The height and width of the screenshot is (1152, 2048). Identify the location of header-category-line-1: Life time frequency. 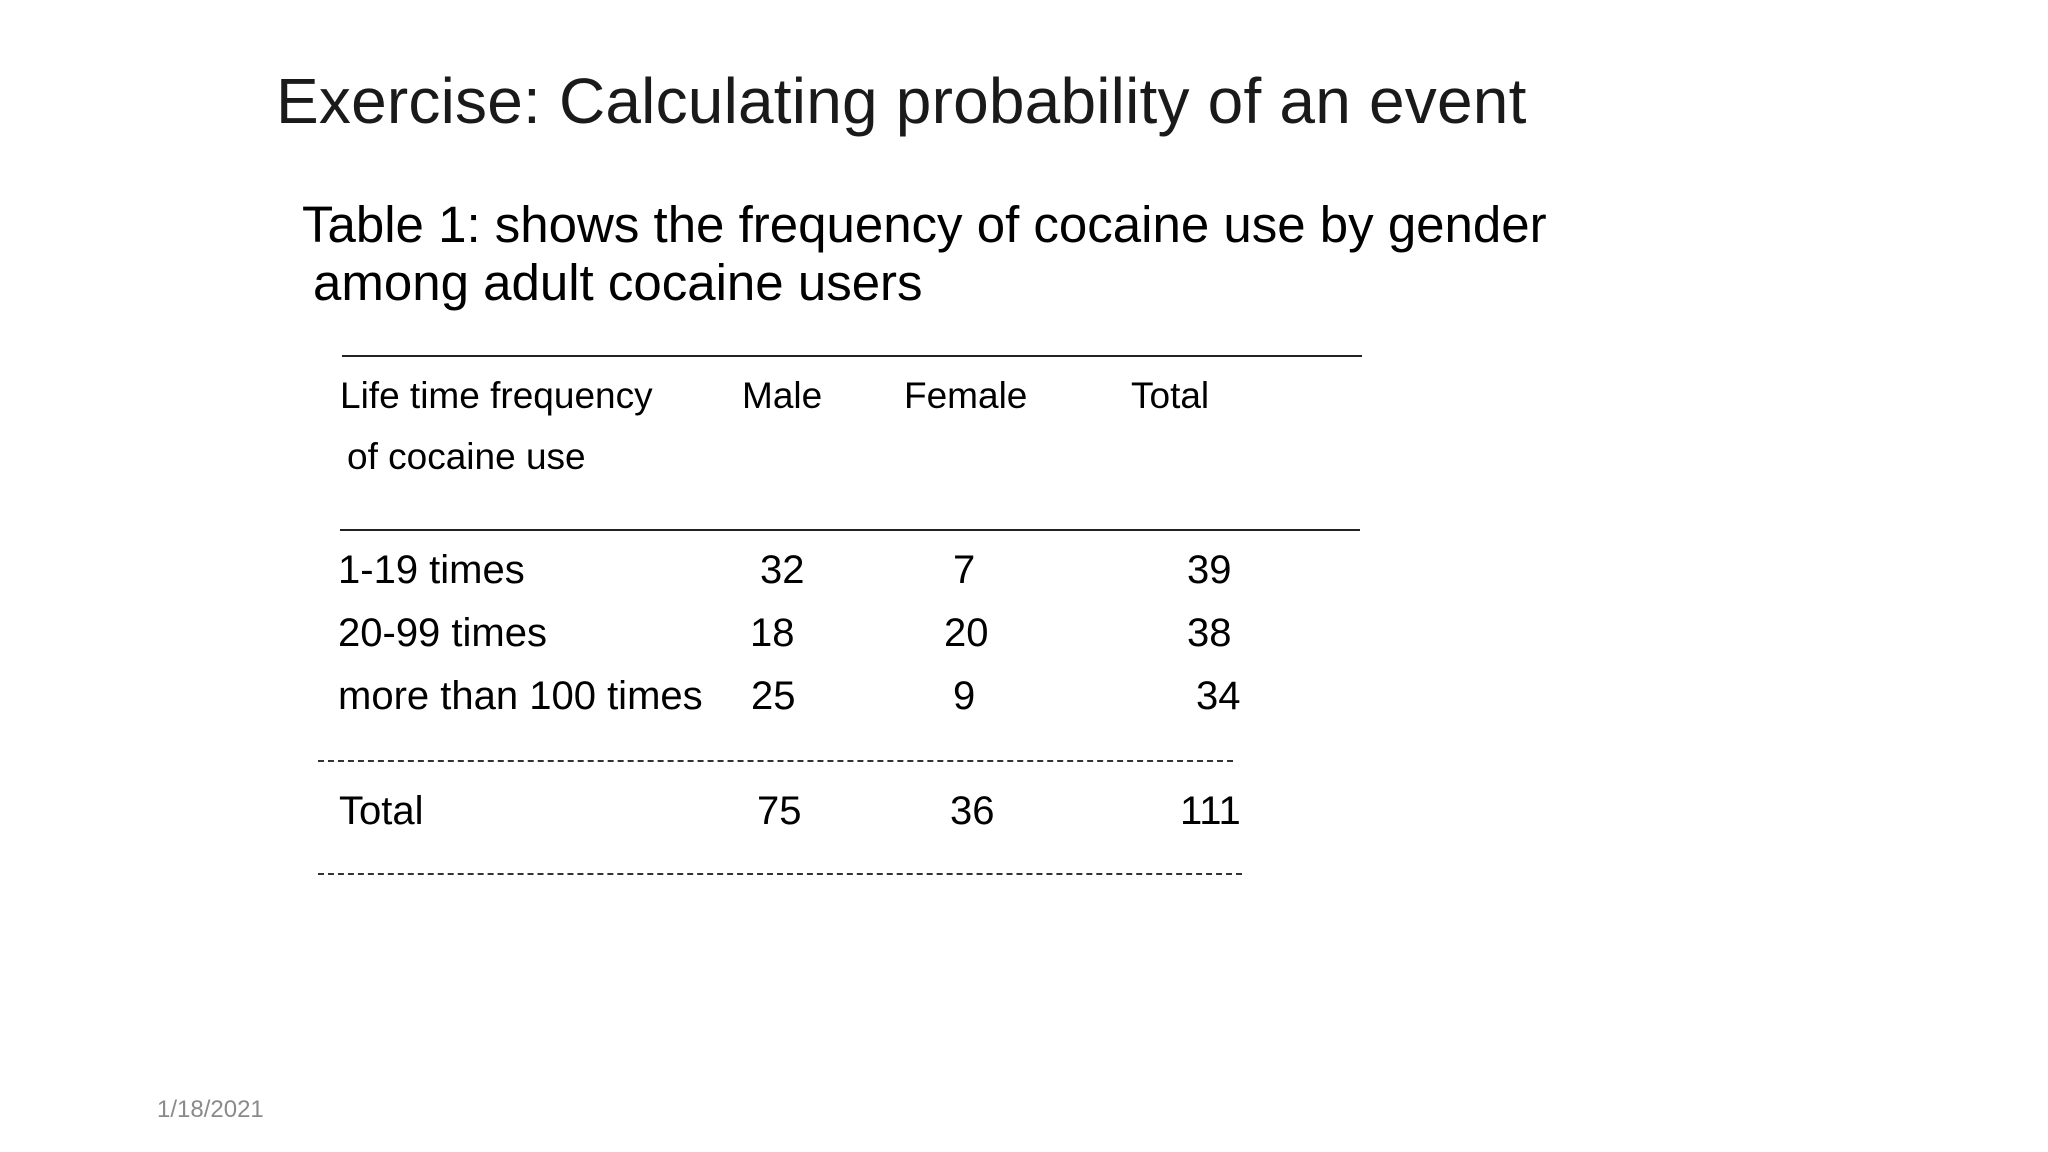
(496, 395).